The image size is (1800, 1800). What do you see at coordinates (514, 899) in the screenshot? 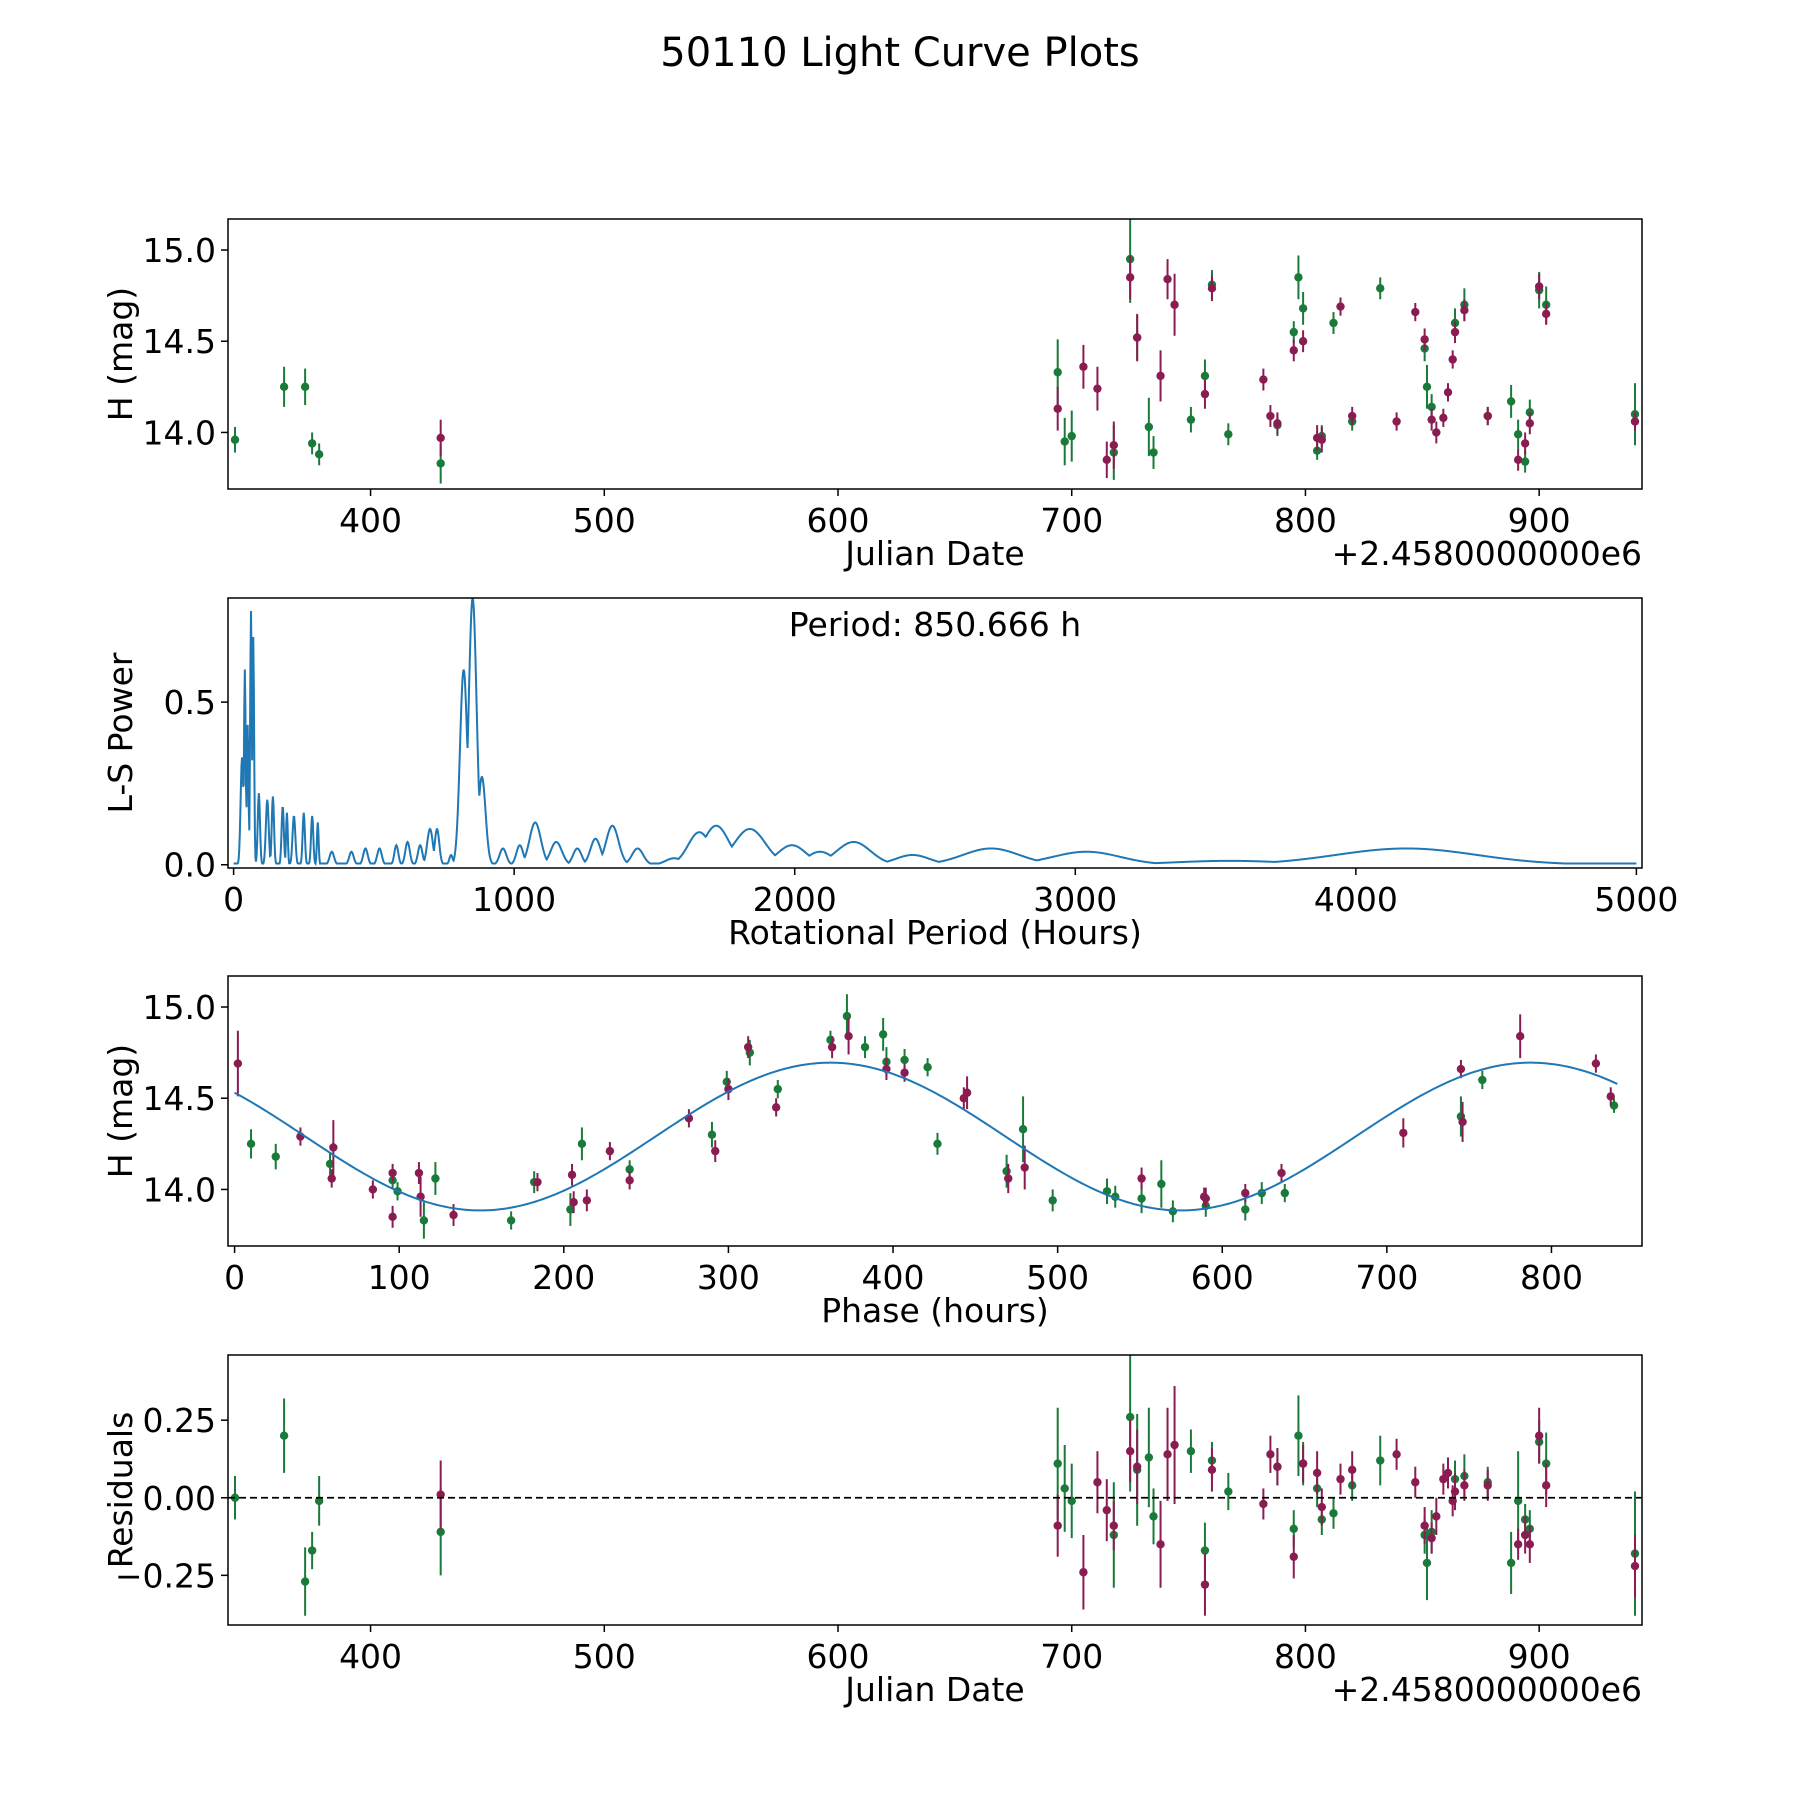
I see `x-tick-label: 1000` at bounding box center [514, 899].